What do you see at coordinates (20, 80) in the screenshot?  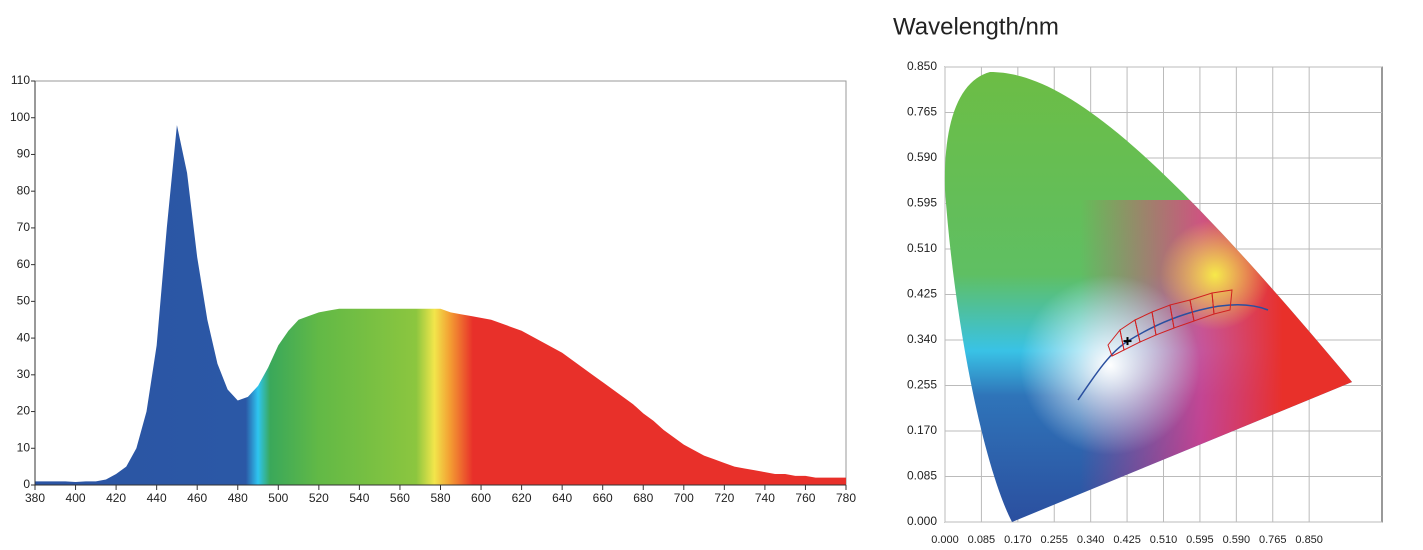 I see `y-tick-label: 110` at bounding box center [20, 80].